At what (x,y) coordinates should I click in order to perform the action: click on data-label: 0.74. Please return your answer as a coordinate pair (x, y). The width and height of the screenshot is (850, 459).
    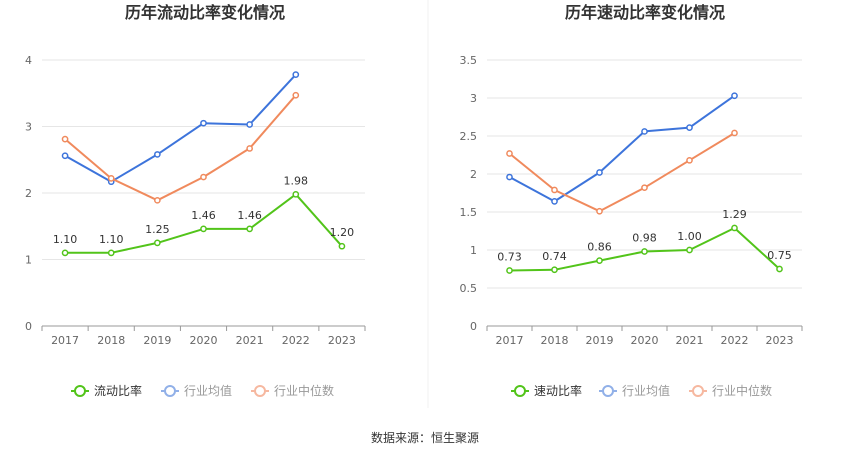
    Looking at the image, I should click on (554, 256).